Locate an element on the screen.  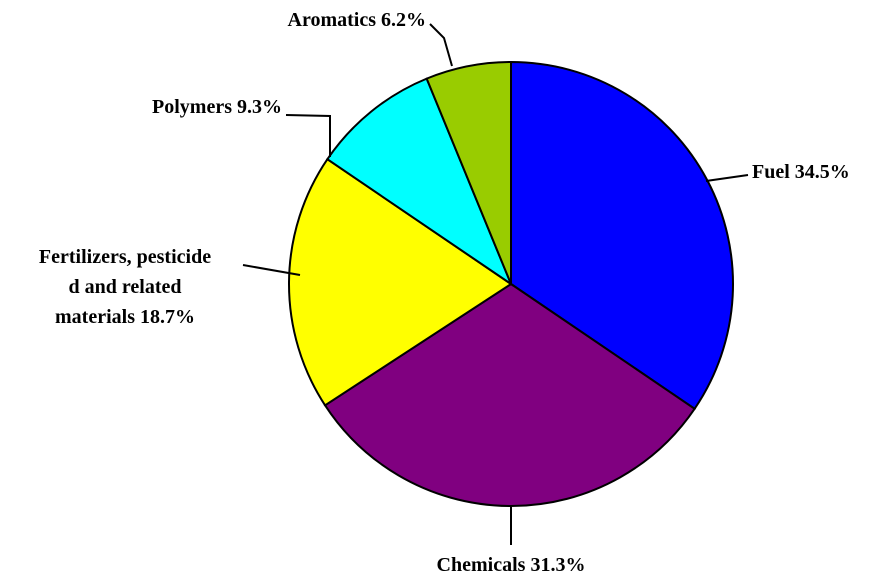
value-label: 34.5% is located at coordinates (822, 172).